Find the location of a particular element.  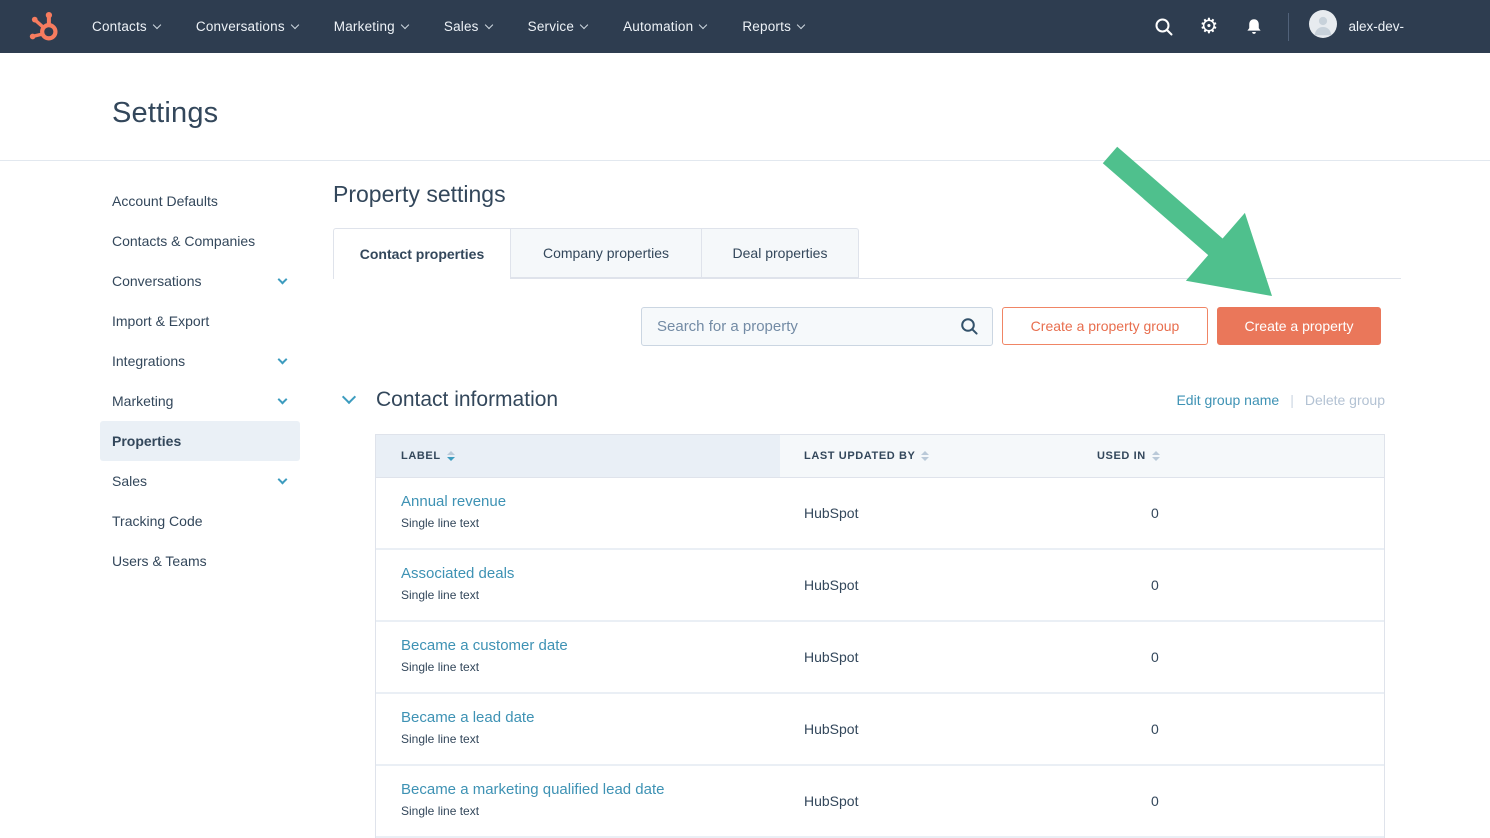

property-link: Annual revenue is located at coordinates (454, 501).